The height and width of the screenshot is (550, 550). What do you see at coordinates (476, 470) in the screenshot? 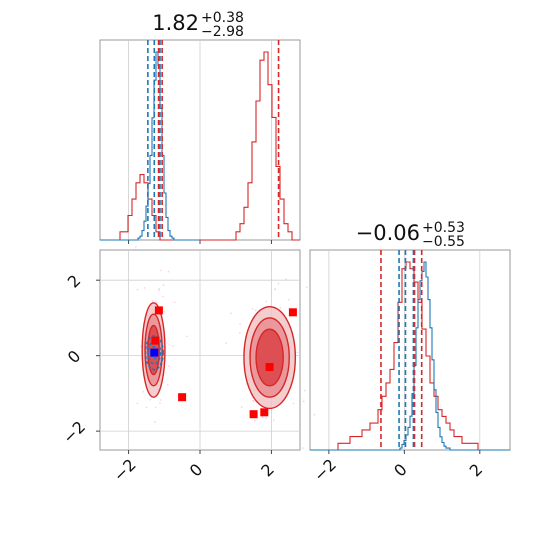
I see `param2-xtick-label: 2` at bounding box center [476, 470].